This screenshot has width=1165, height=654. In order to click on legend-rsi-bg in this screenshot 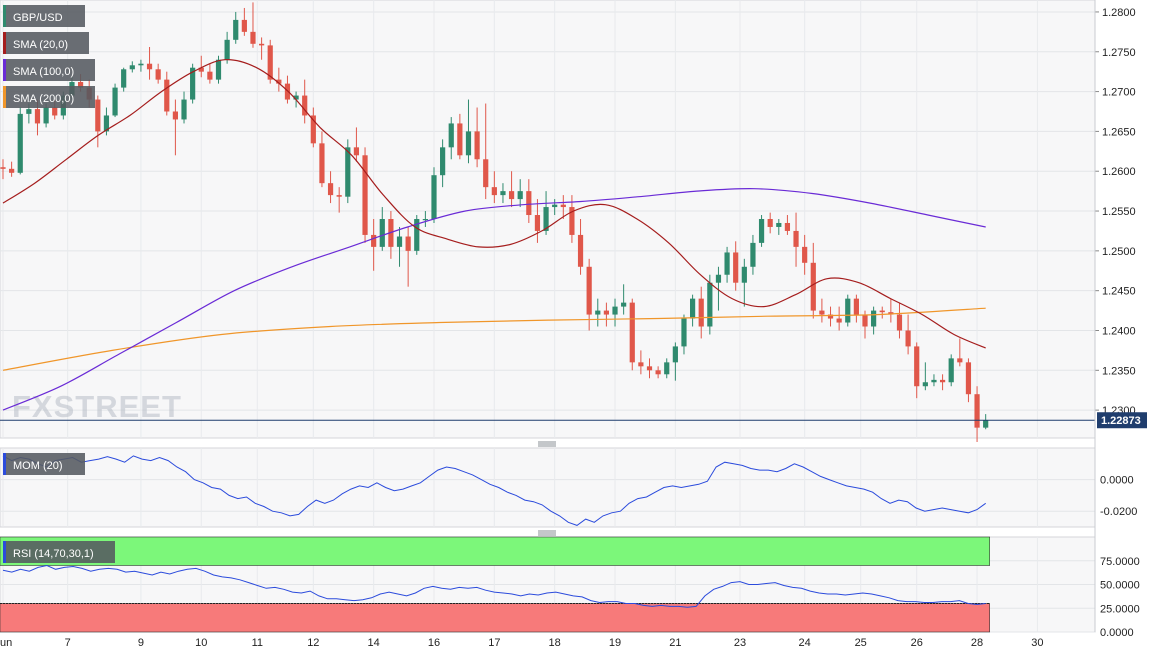, I will do `click(59, 552)`.